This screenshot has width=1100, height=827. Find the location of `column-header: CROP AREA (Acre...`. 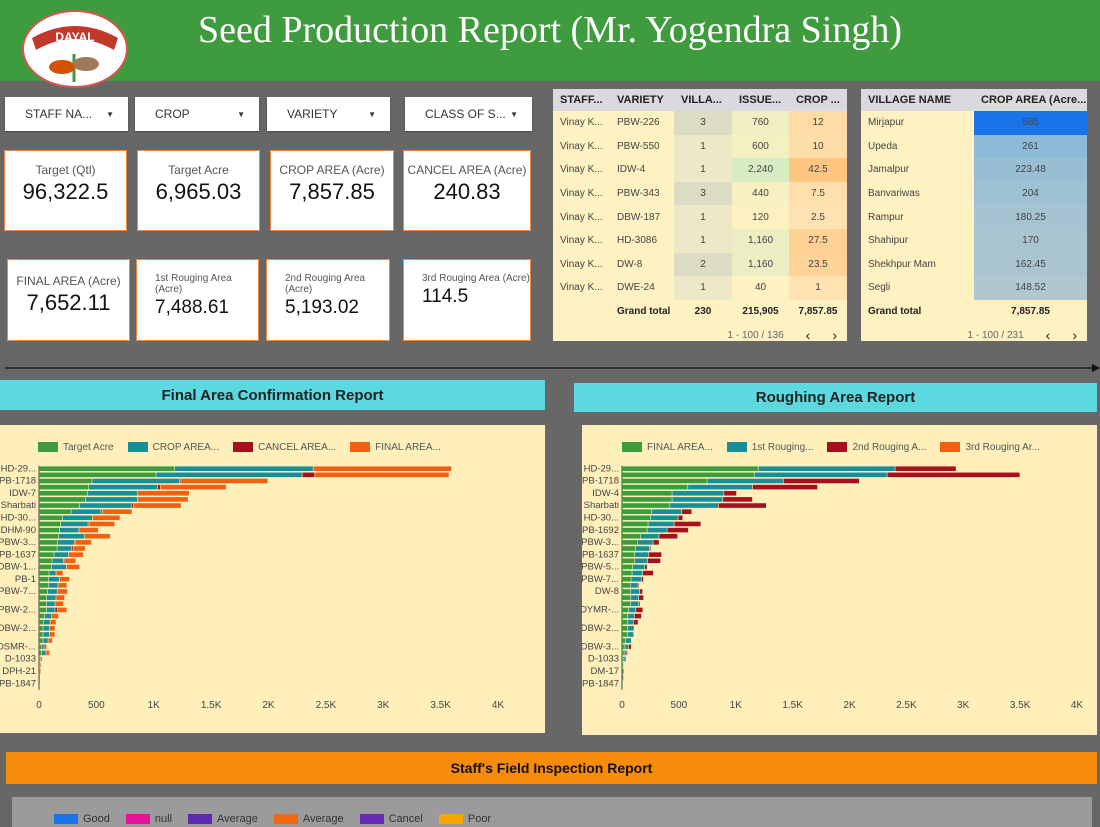

column-header: CROP AREA (Acre... is located at coordinates (1034, 100).